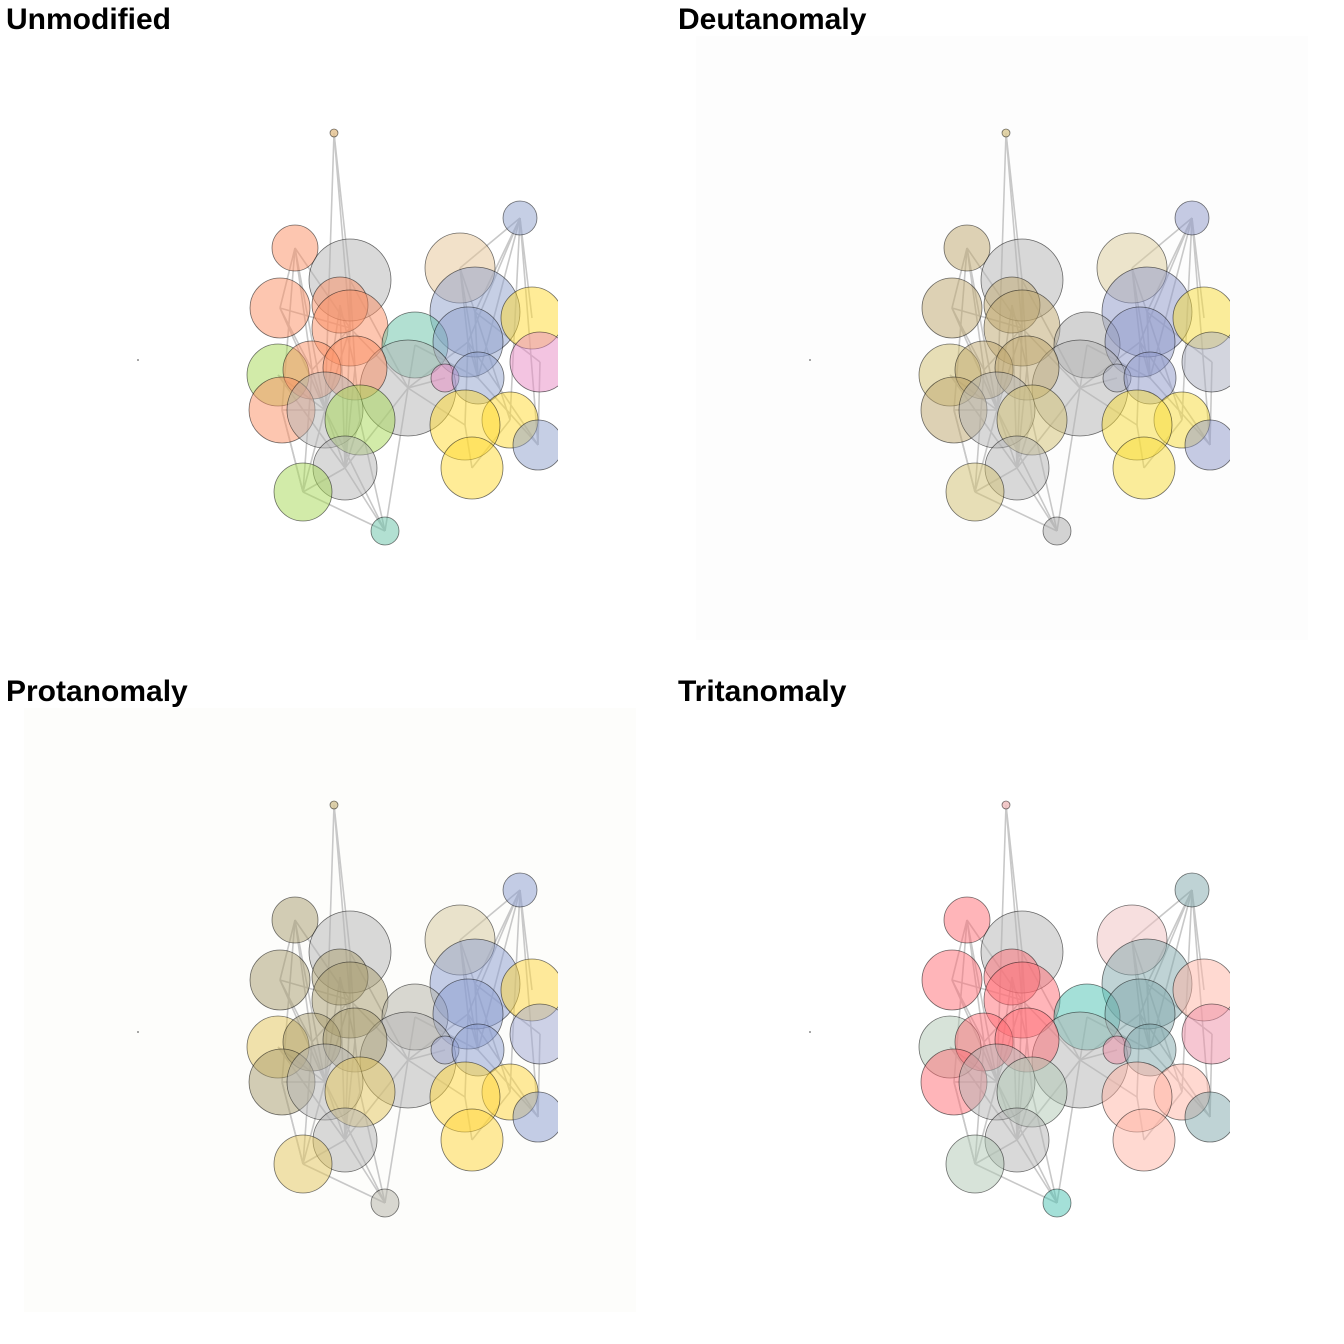 The image size is (1344, 1344). What do you see at coordinates (88, 19) in the screenshot?
I see `panel-title: Unmodified` at bounding box center [88, 19].